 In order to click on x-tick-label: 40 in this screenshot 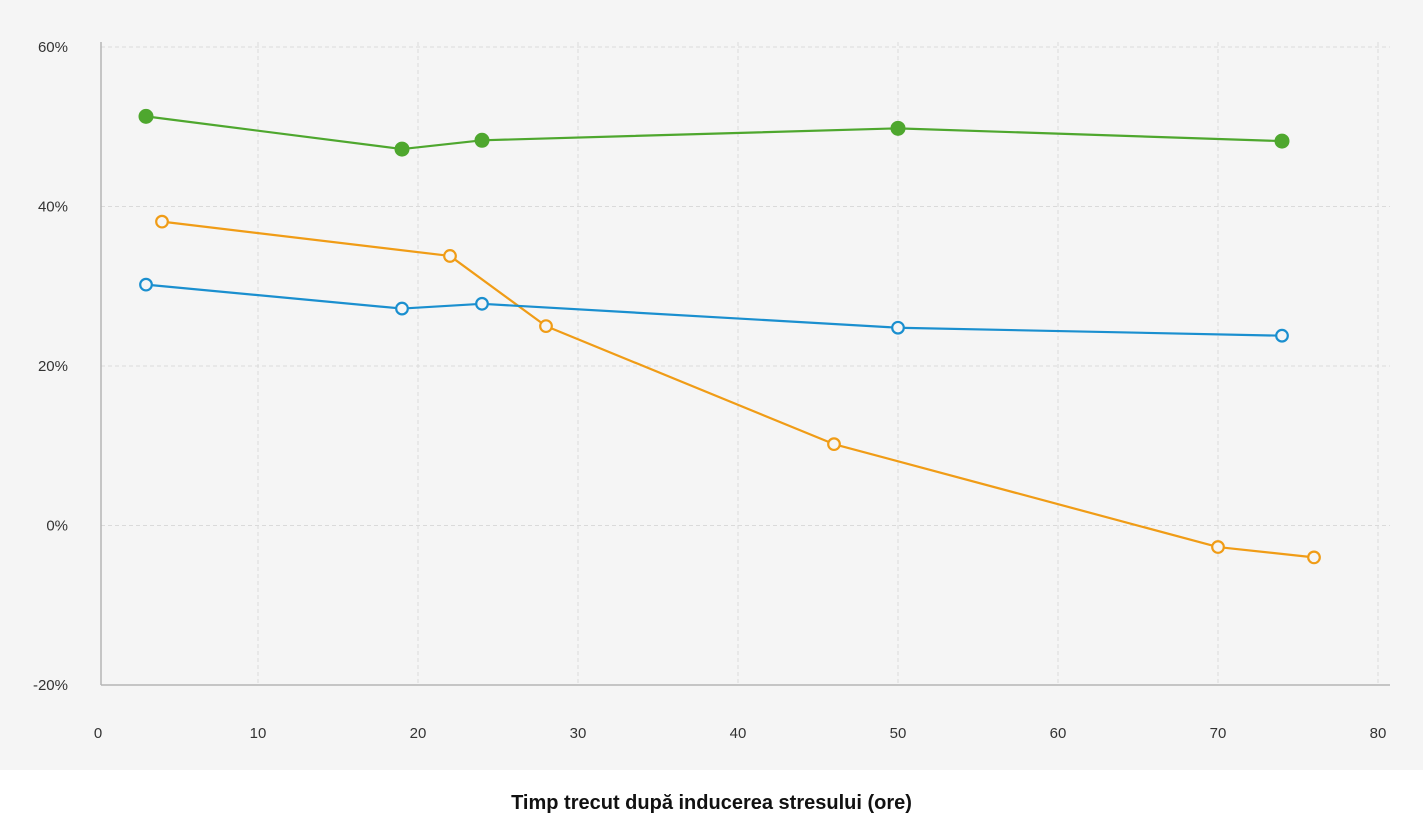, I will do `click(738, 733)`.